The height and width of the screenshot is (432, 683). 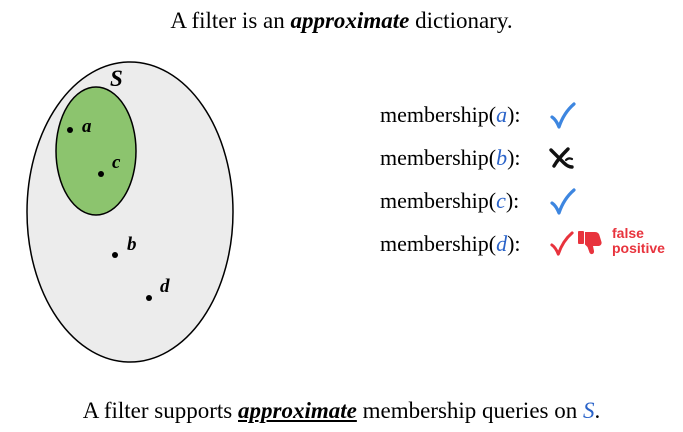 What do you see at coordinates (590, 243) in the screenshot?
I see `thumbs-down-icon` at bounding box center [590, 243].